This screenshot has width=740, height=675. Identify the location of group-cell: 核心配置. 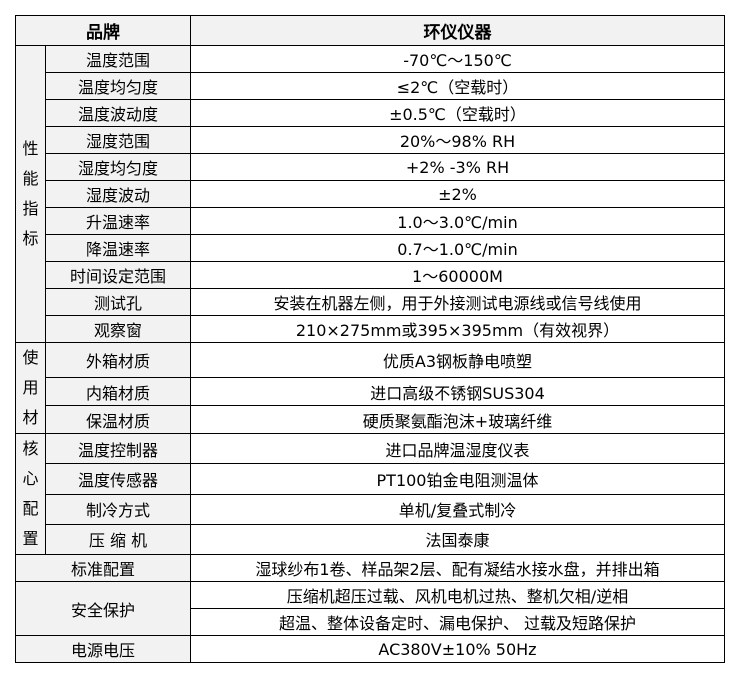
(30, 494).